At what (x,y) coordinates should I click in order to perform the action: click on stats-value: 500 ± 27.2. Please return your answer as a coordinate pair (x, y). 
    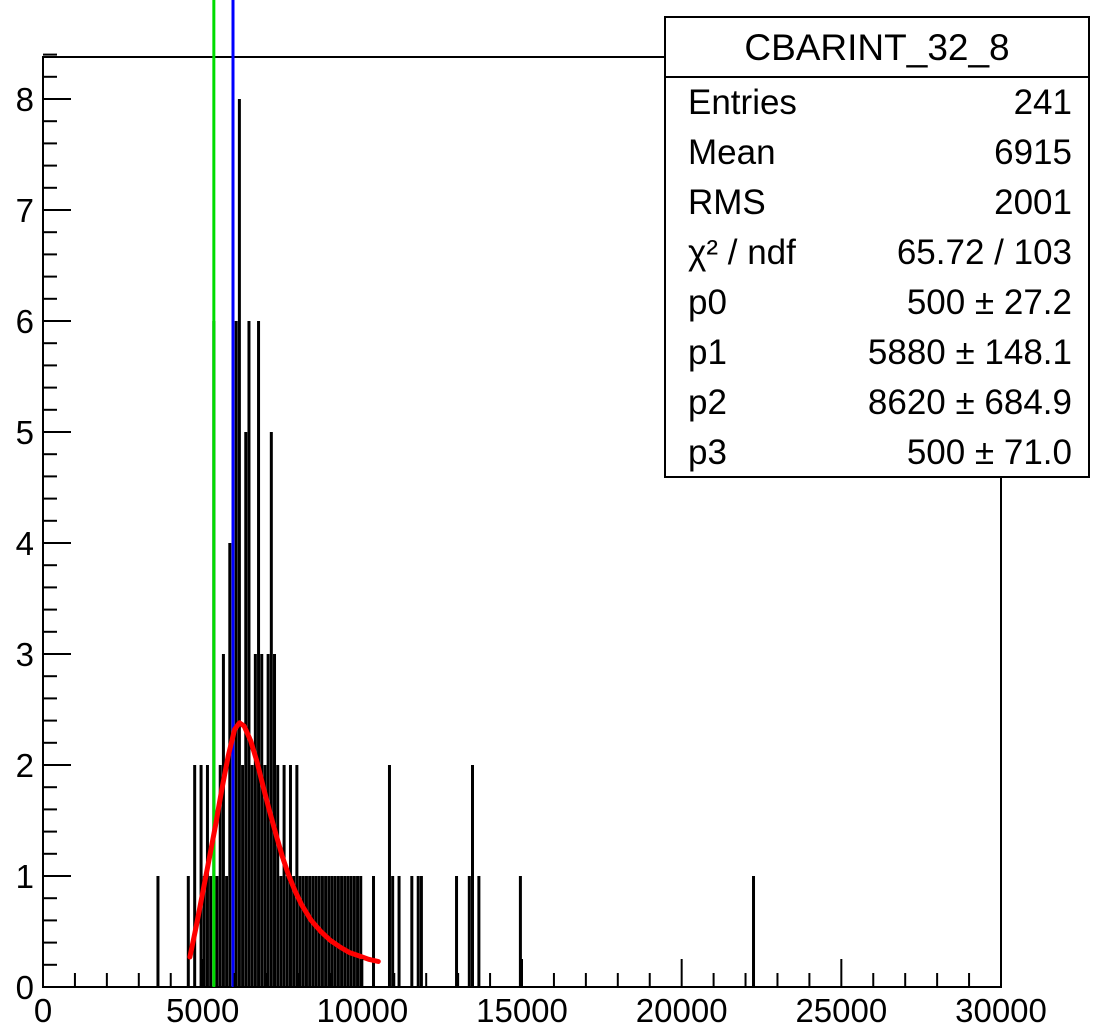
    Looking at the image, I should click on (989, 302).